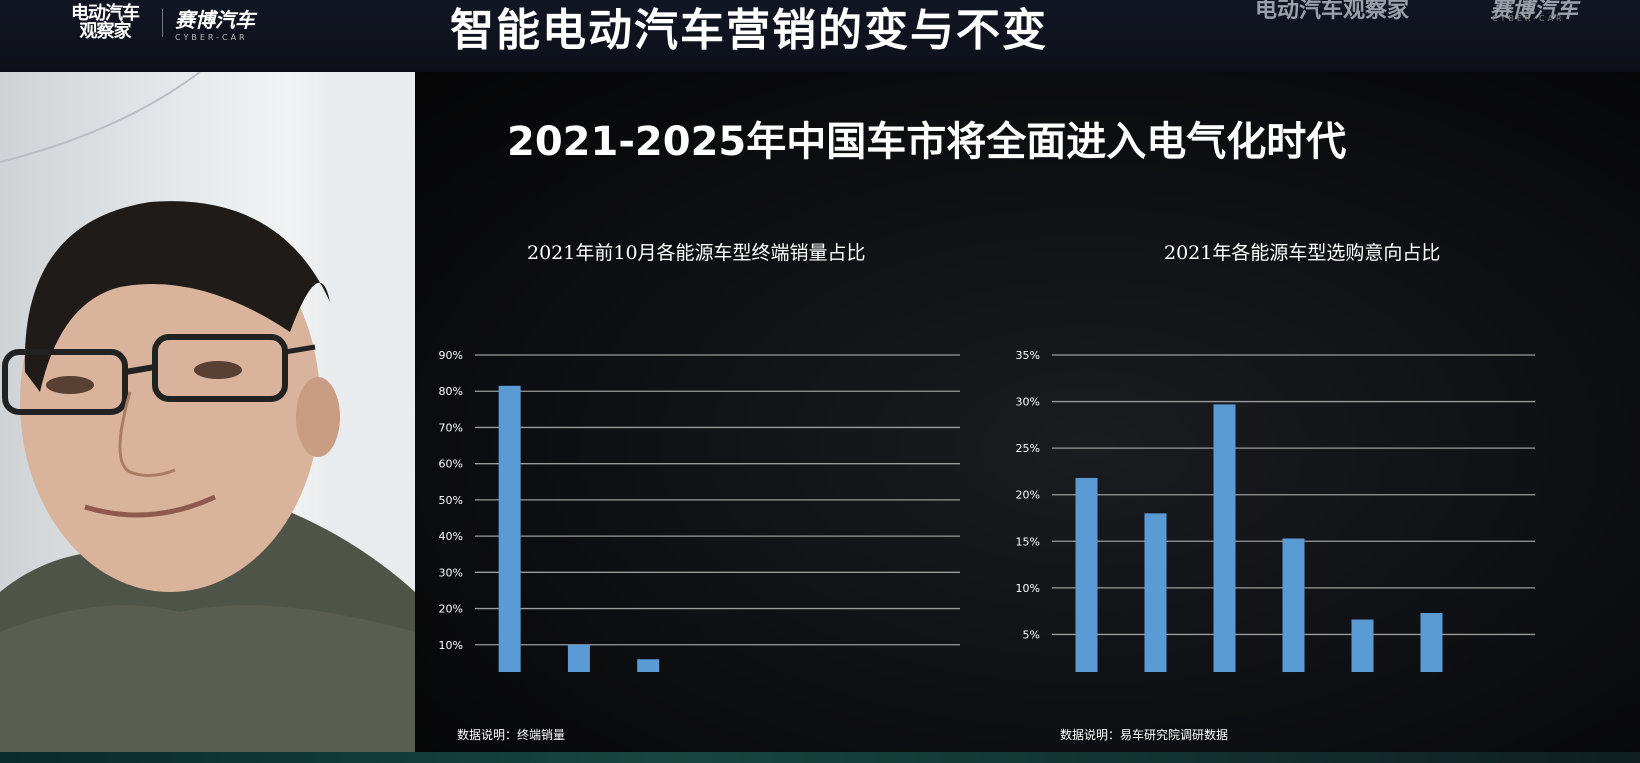 This screenshot has width=1640, height=763. Describe the element at coordinates (1028, 355) in the screenshot. I see `y-tick-label: 35%` at that location.